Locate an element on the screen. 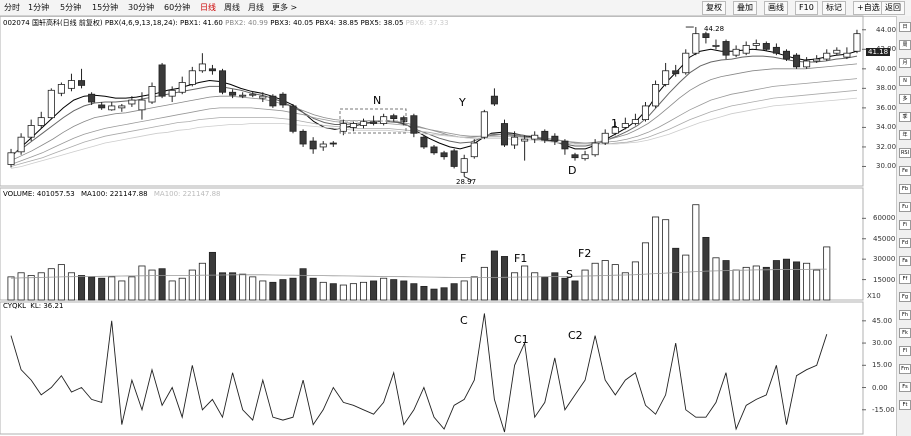  mark-button: 标记 is located at coordinates (834, 8).